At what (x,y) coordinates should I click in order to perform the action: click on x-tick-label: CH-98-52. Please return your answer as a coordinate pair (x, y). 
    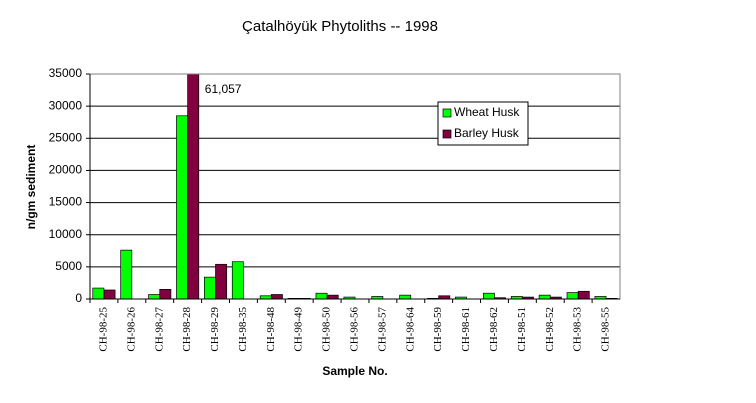
    Looking at the image, I should click on (550, 329).